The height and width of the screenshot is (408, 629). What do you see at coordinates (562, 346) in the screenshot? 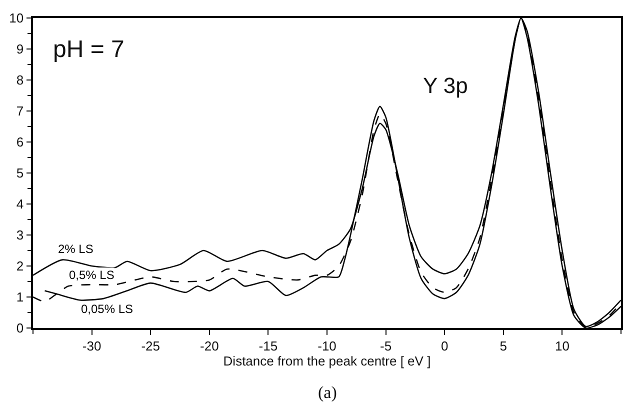
I see `x-tick-label: 10` at bounding box center [562, 346].